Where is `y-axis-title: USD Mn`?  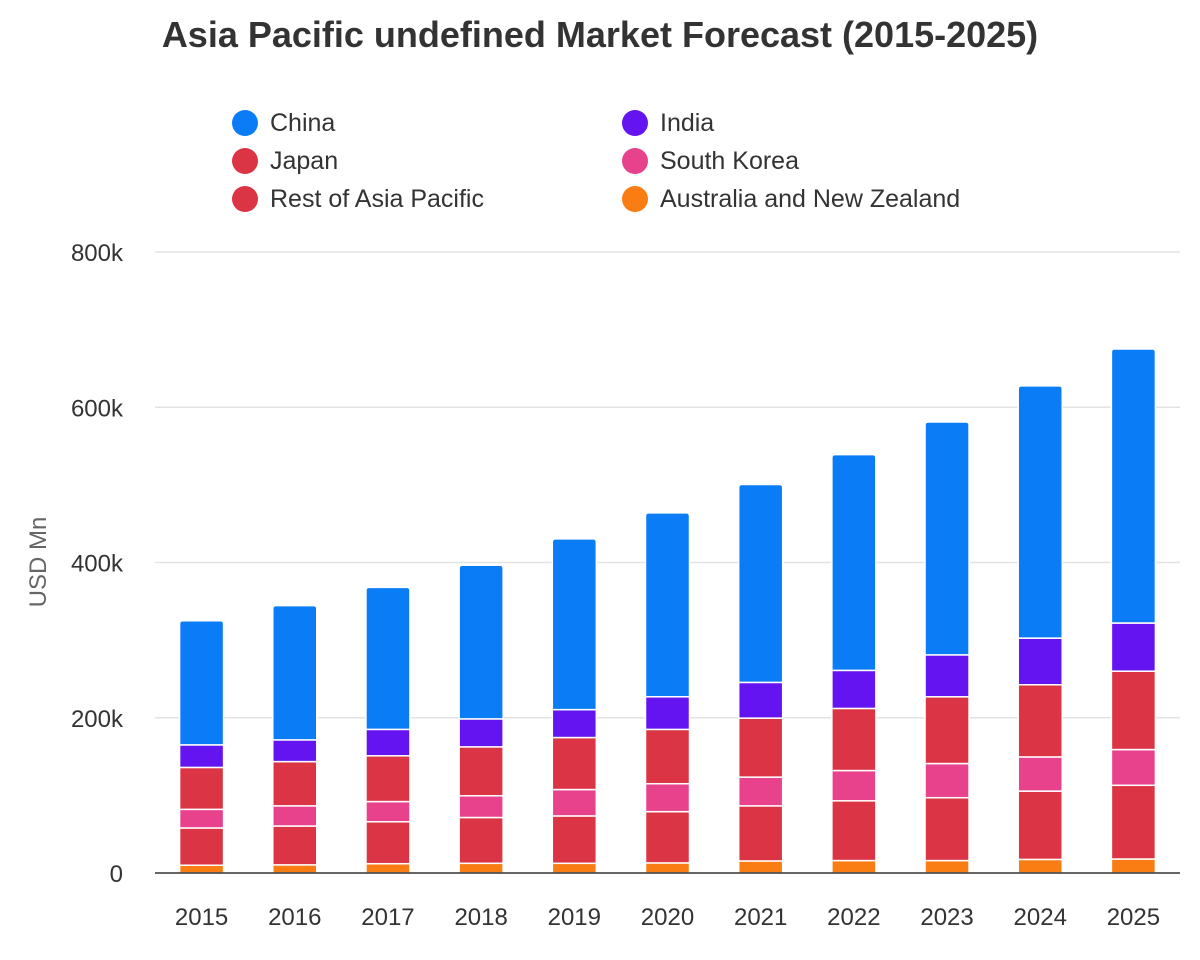
y-axis-title: USD Mn is located at coordinates (38, 562).